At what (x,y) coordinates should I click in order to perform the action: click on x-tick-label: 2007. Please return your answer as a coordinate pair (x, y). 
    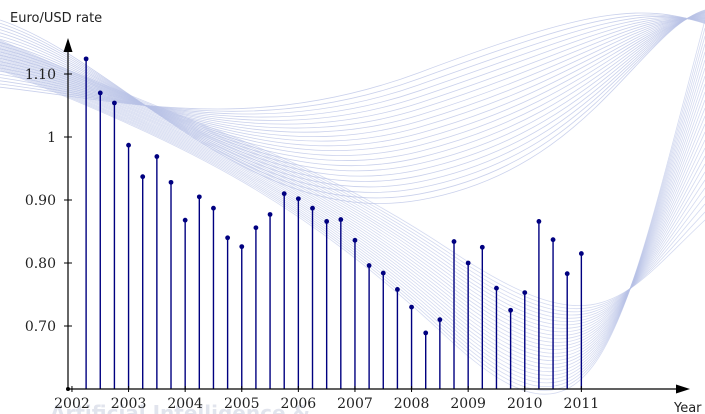
    Looking at the image, I should click on (355, 404).